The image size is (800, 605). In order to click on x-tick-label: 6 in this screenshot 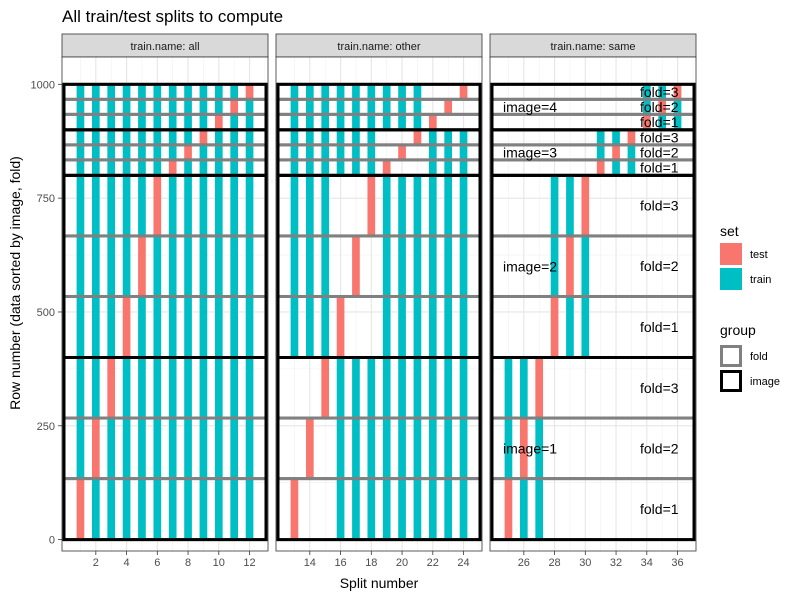, I will do `click(157, 563)`.